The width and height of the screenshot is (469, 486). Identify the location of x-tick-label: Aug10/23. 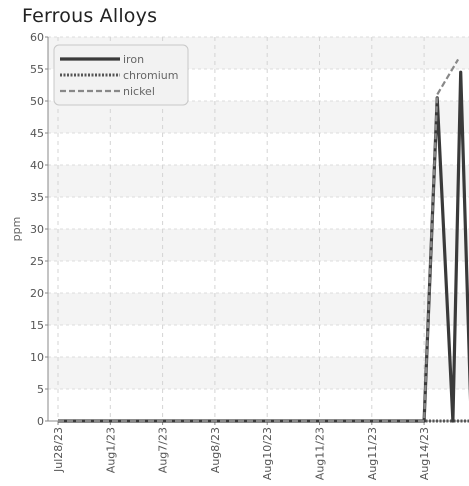
(267, 453).